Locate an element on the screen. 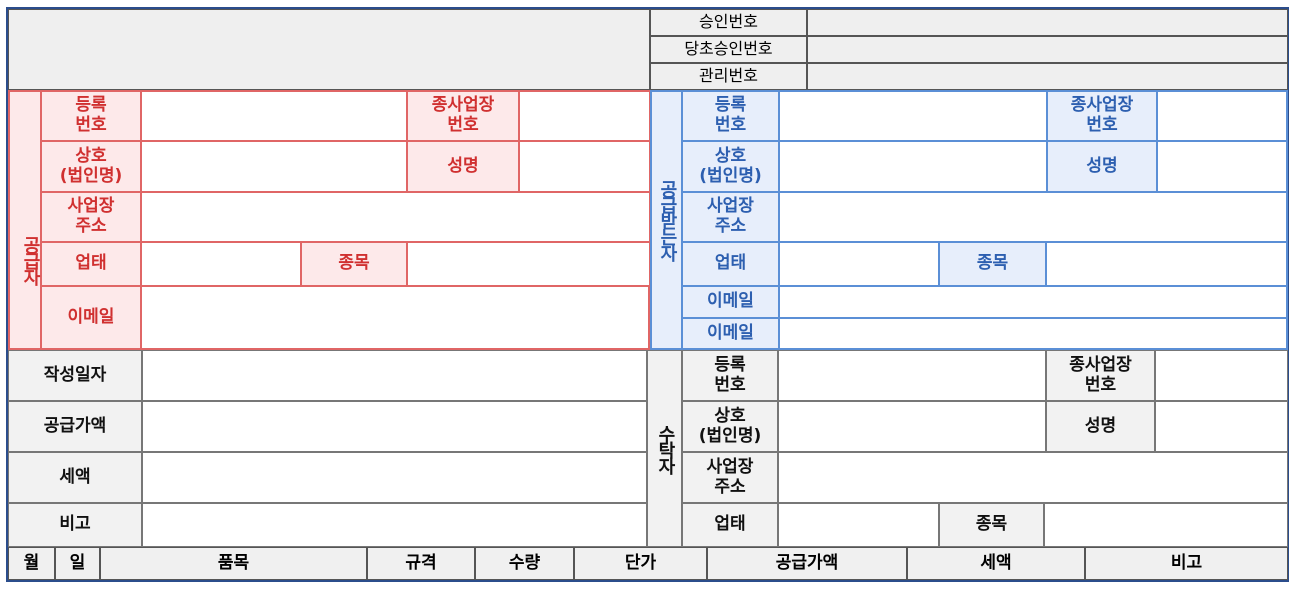 The width and height of the screenshot is (1300, 589). receiver-reg-no-label: 등록 번호 is located at coordinates (730, 115).